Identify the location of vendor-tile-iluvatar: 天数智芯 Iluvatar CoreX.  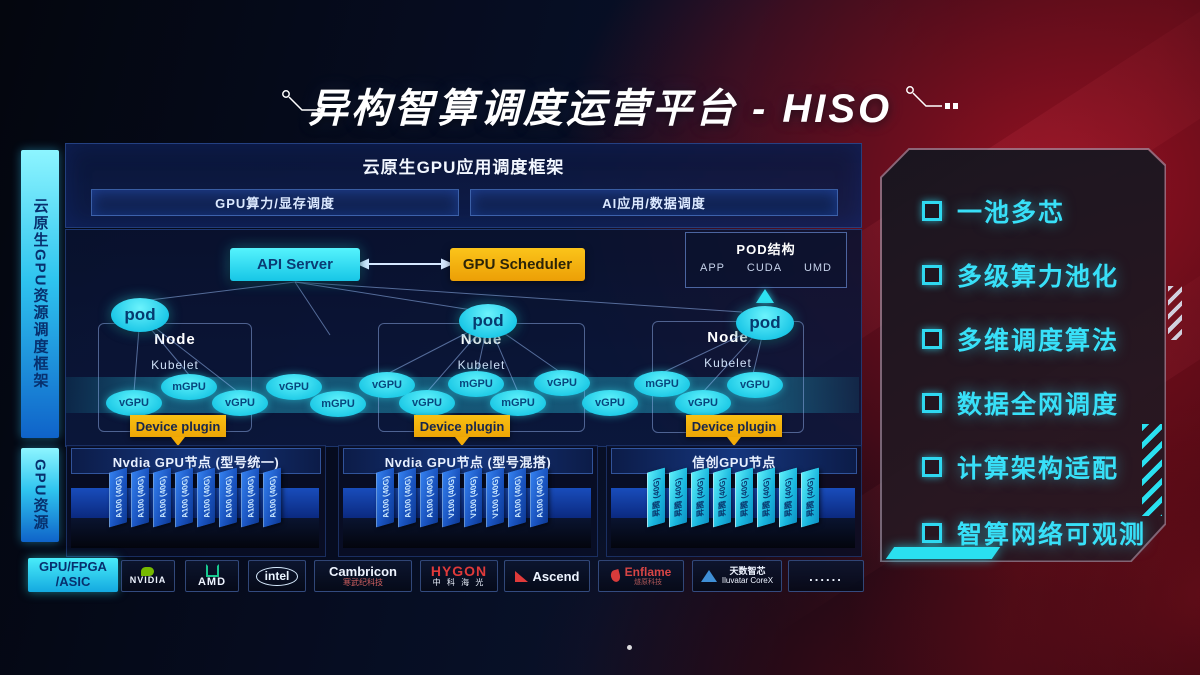
(737, 576).